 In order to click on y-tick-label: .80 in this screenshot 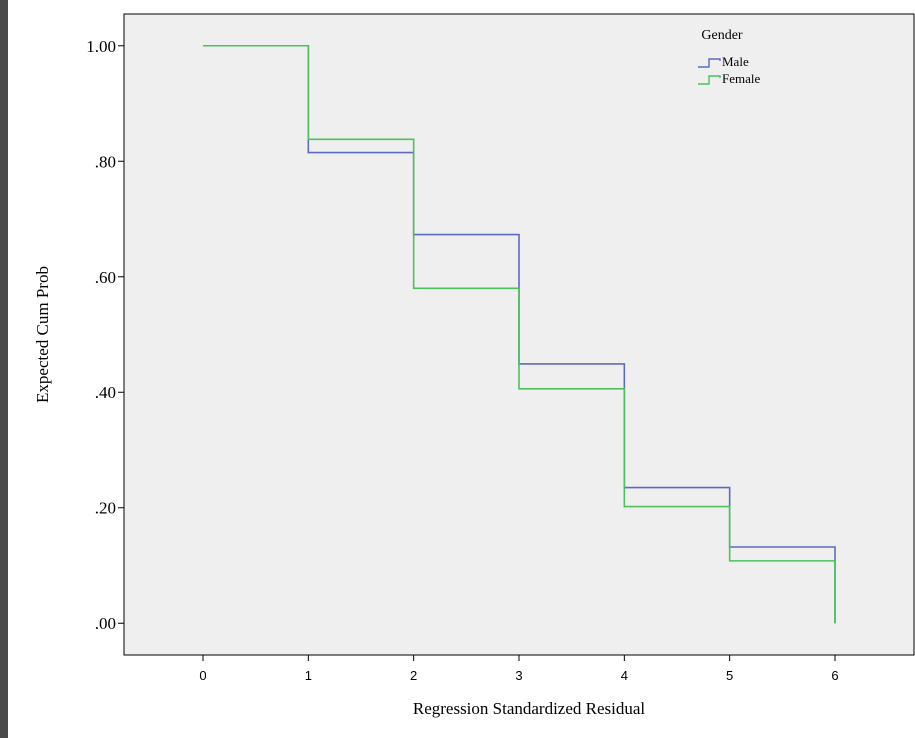, I will do `click(105, 161)`.